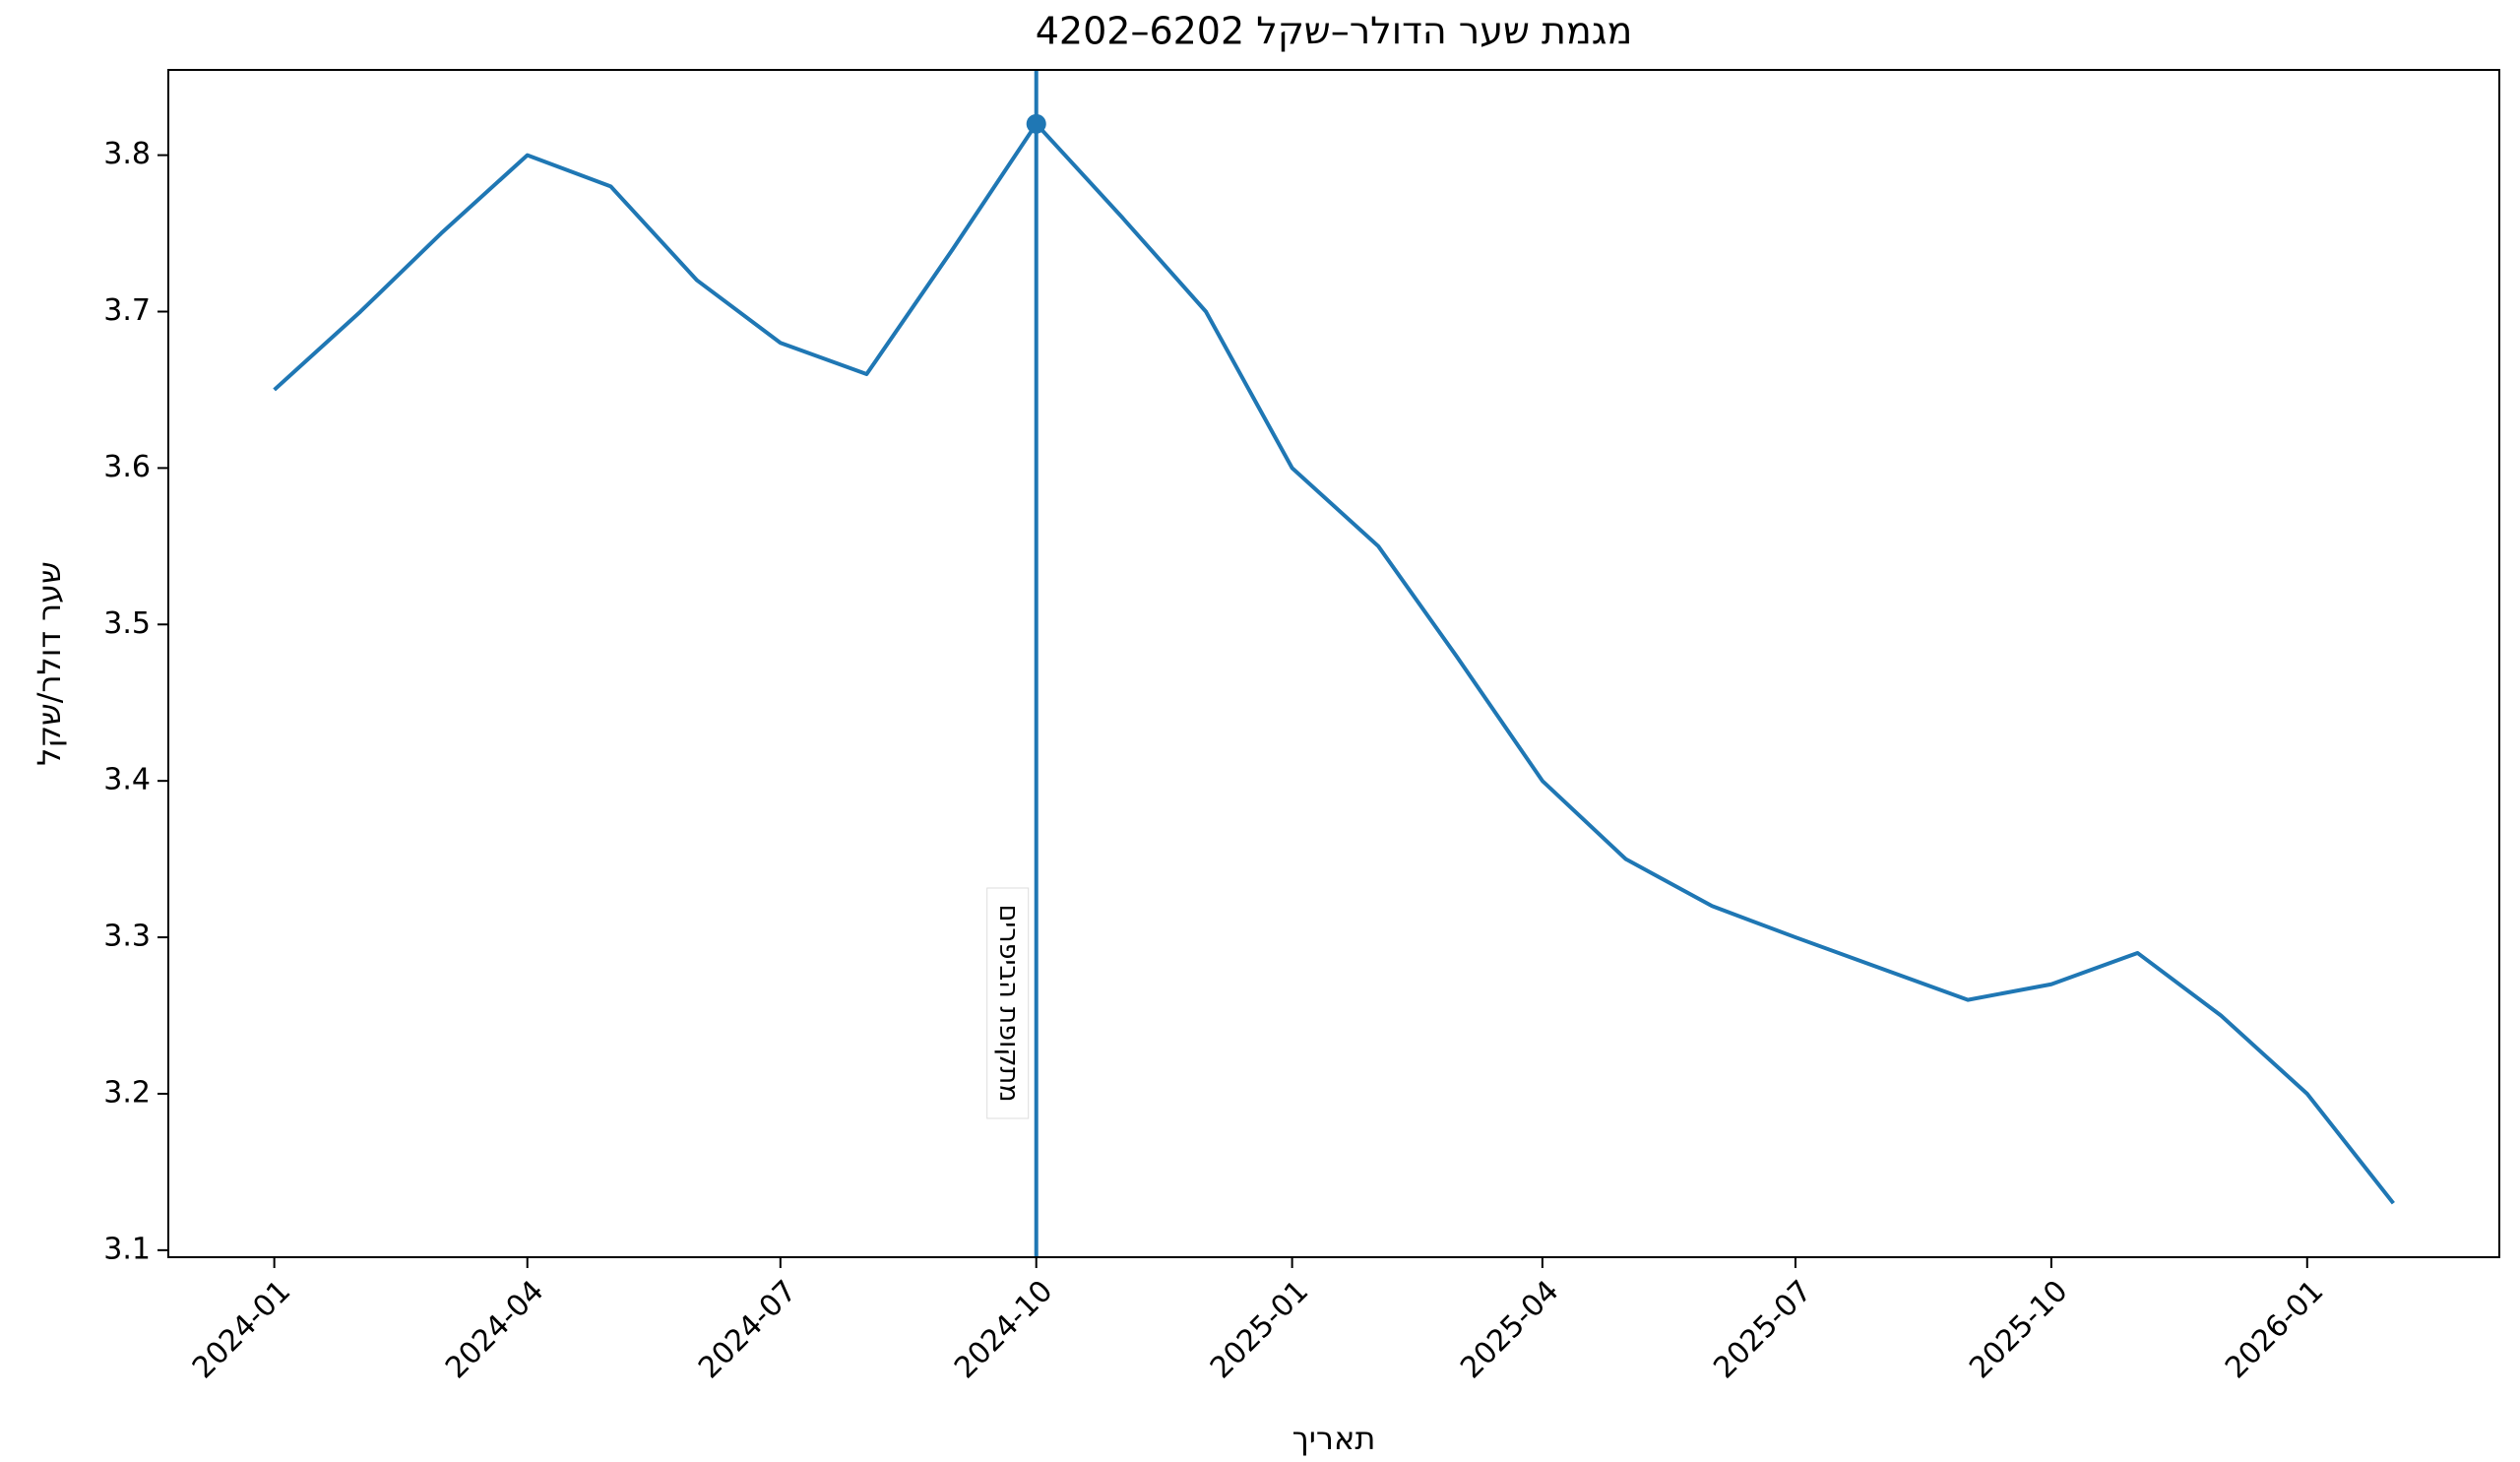 The image size is (2520, 1462). I want to click on y-tick-label: 3.4, so click(127, 780).